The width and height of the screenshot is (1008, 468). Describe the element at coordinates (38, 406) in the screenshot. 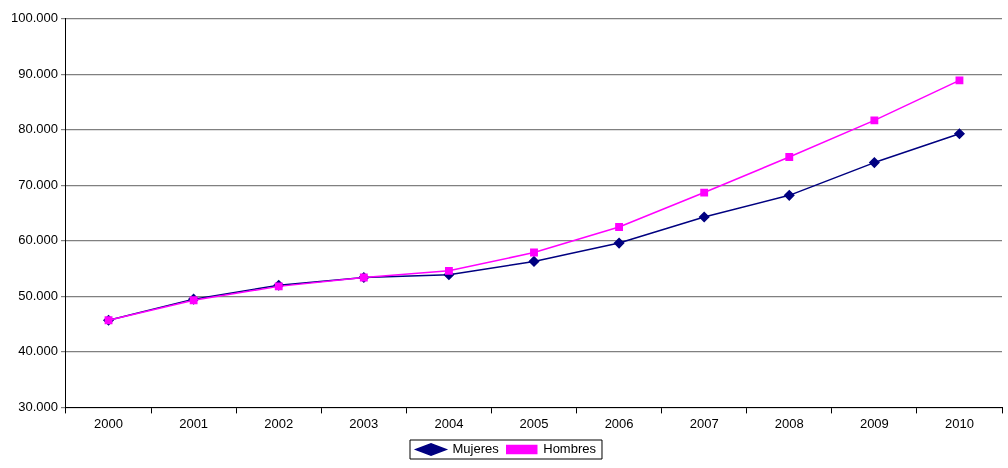

I see `y-tick-label: 30.000` at that location.